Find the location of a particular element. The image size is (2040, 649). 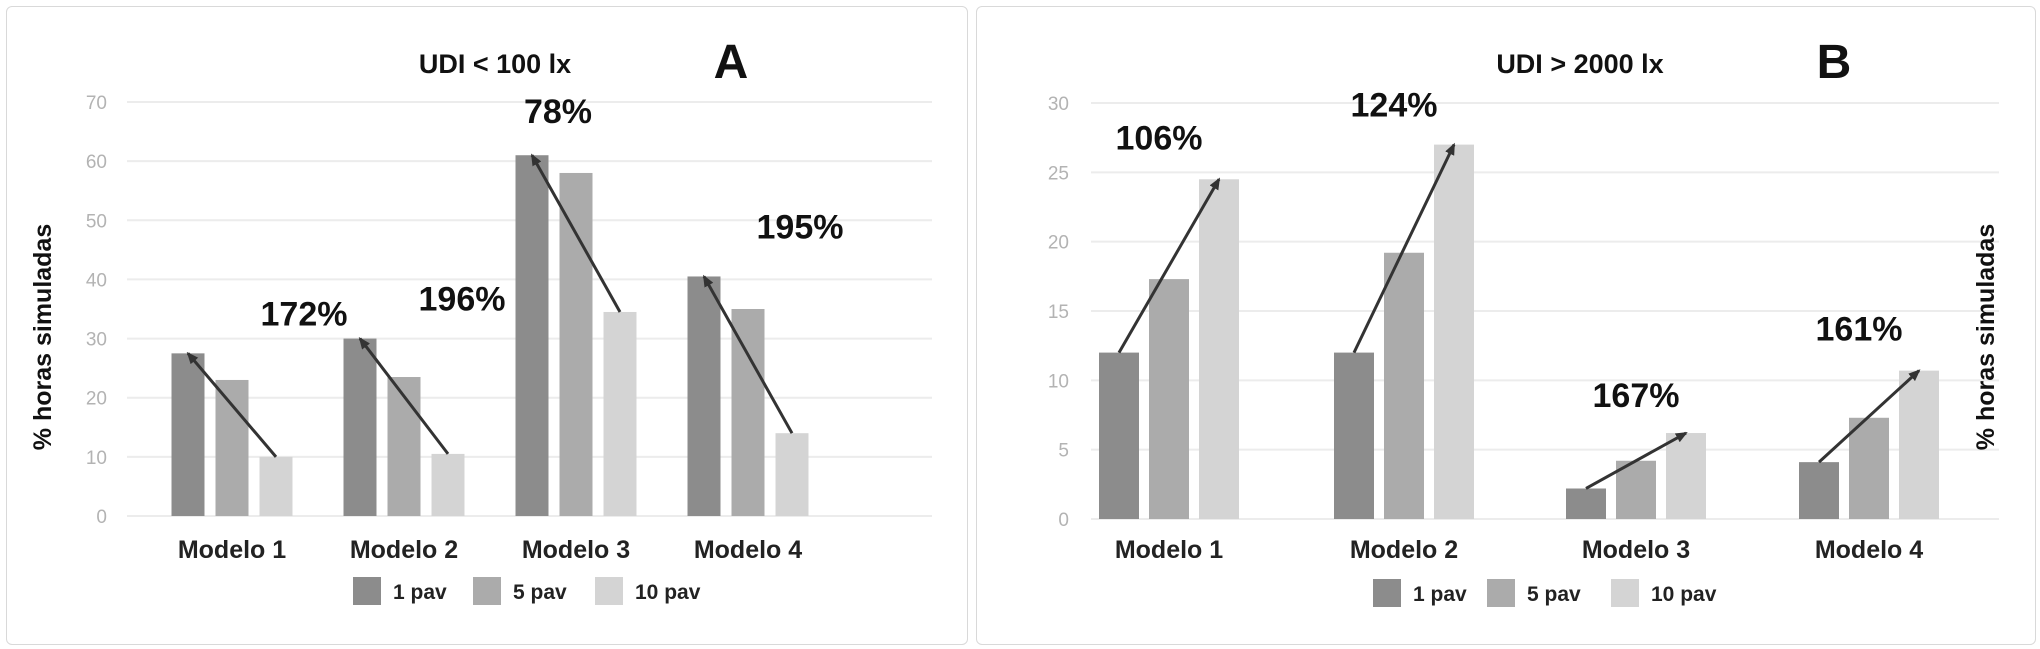

percent-annotation: 161% is located at coordinates (1859, 330).